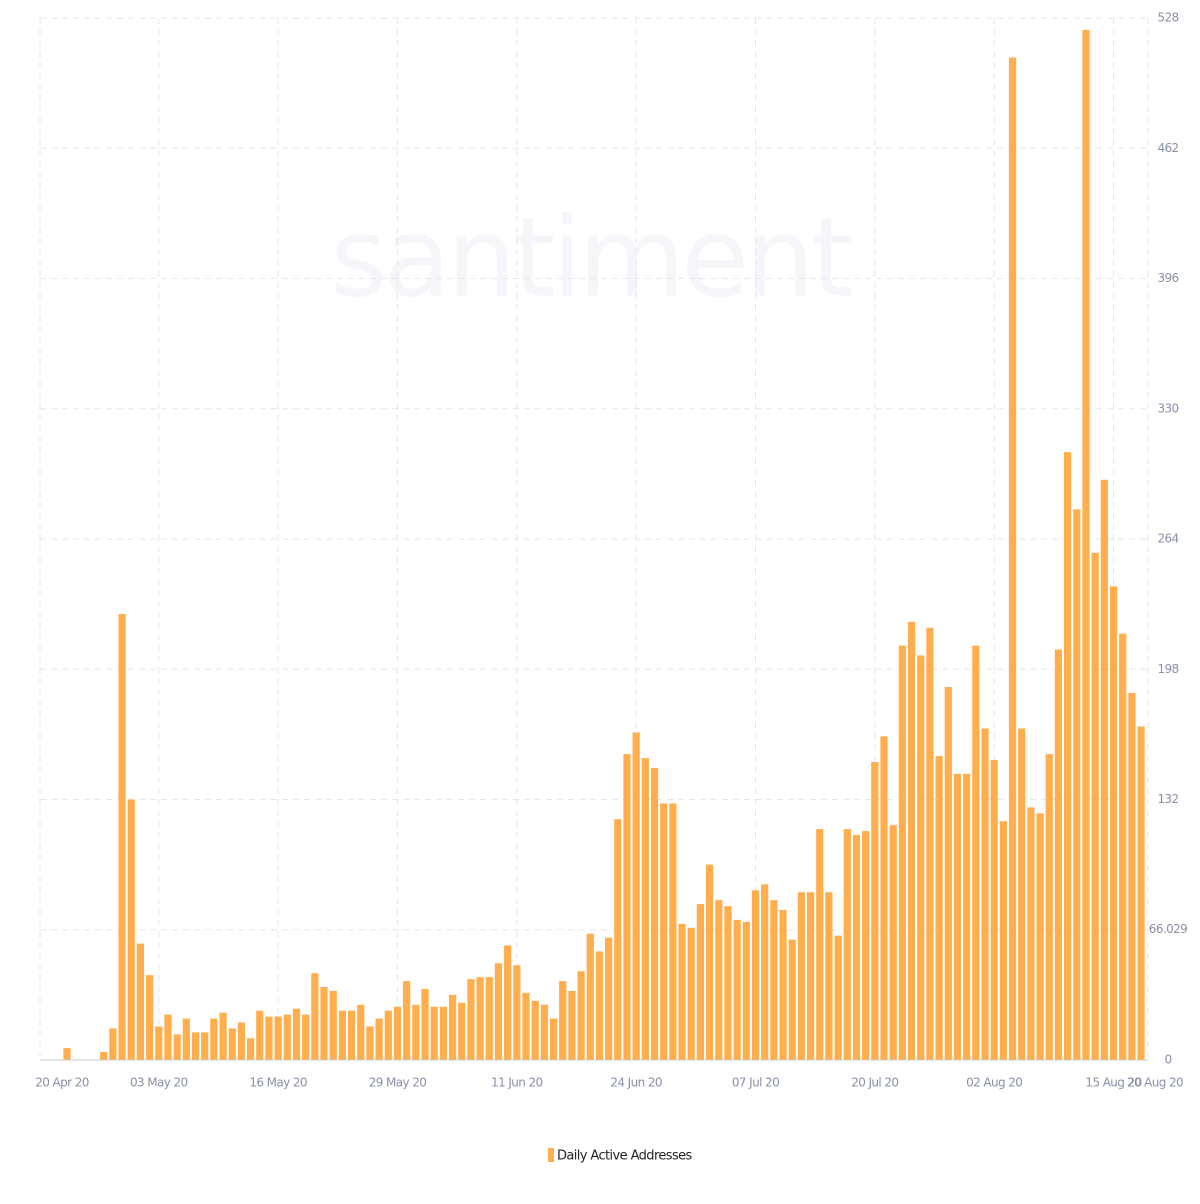 The height and width of the screenshot is (1204, 1200). What do you see at coordinates (62, 1083) in the screenshot?
I see `x-edge-label: 20 Apr 20` at bounding box center [62, 1083].